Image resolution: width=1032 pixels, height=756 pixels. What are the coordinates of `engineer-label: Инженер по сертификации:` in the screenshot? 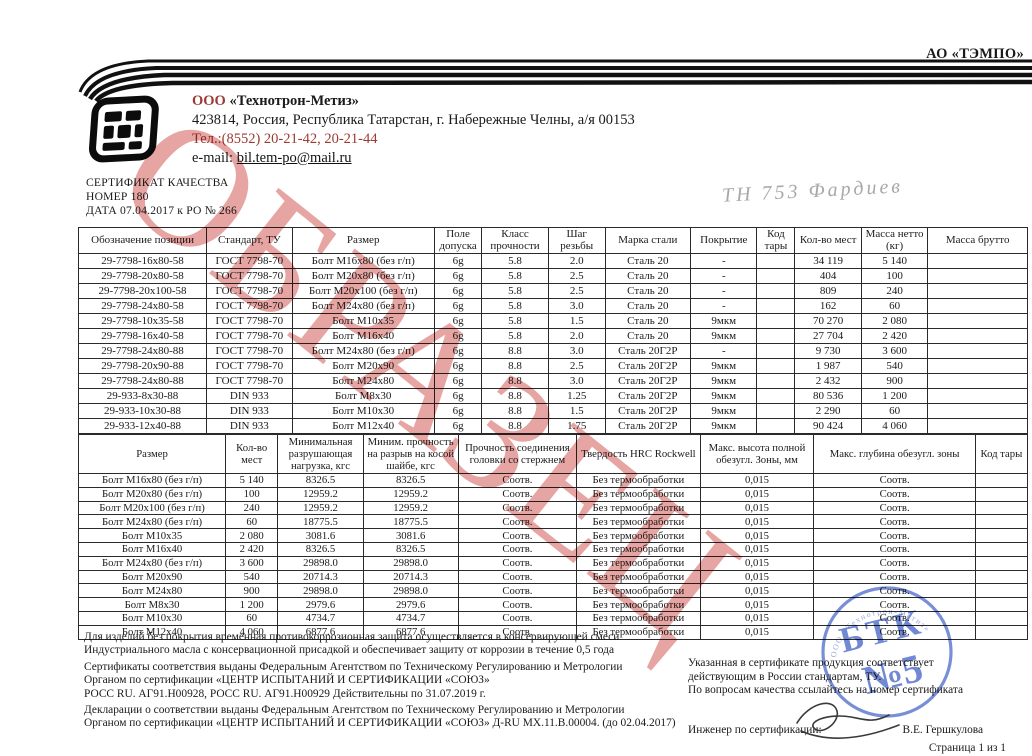 It's located at (755, 729).